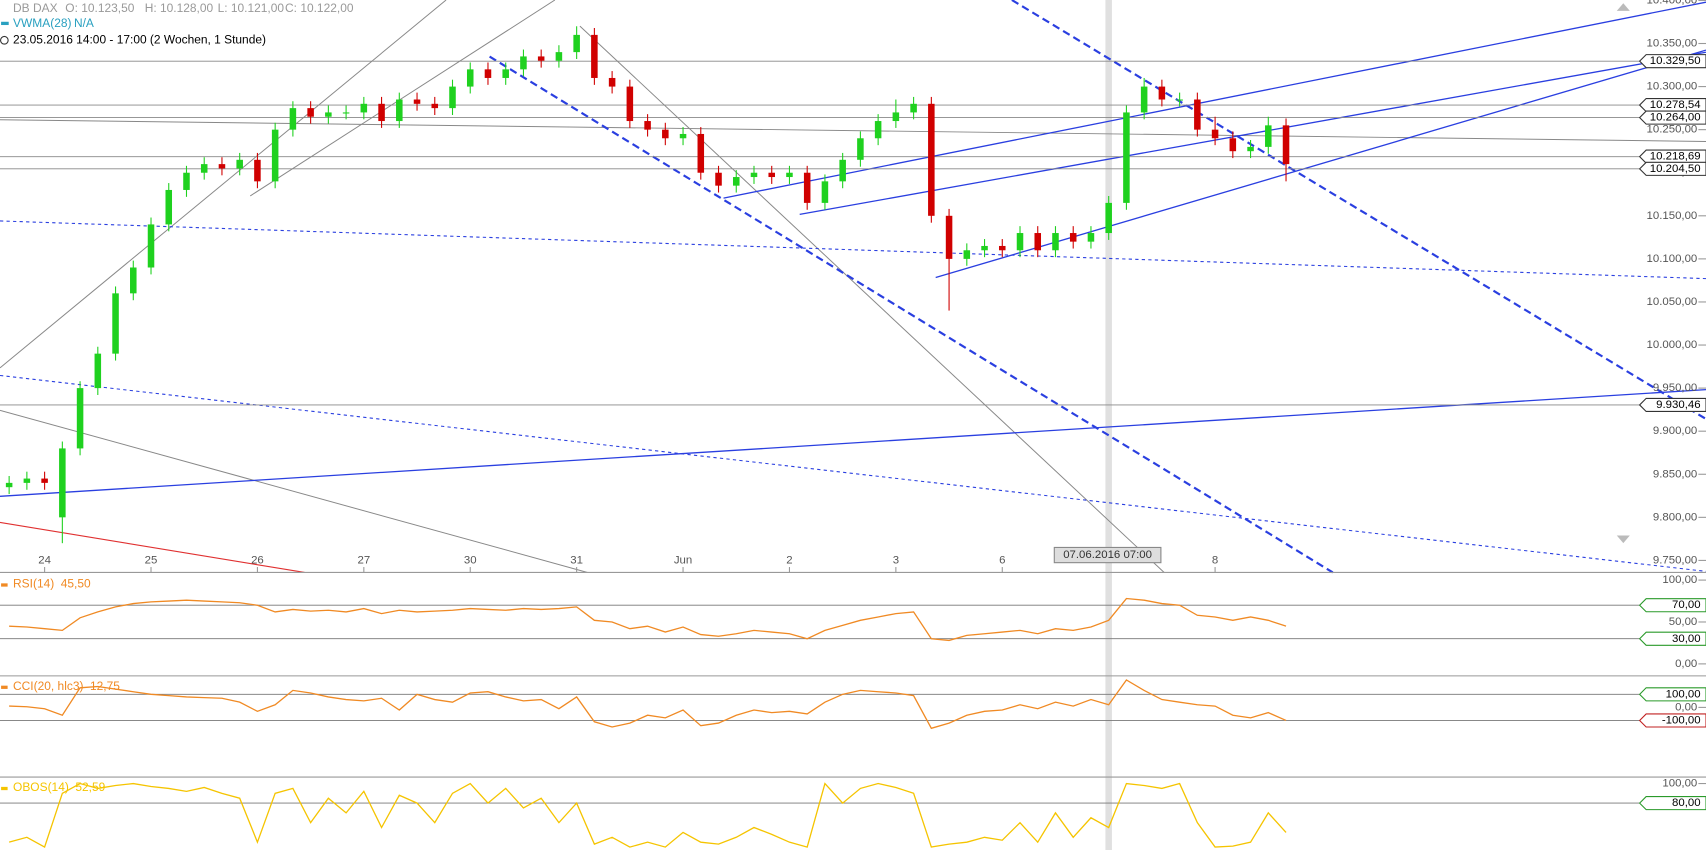 The image size is (1706, 850). I want to click on y-tick-label: 50,00, so click(1683, 622).